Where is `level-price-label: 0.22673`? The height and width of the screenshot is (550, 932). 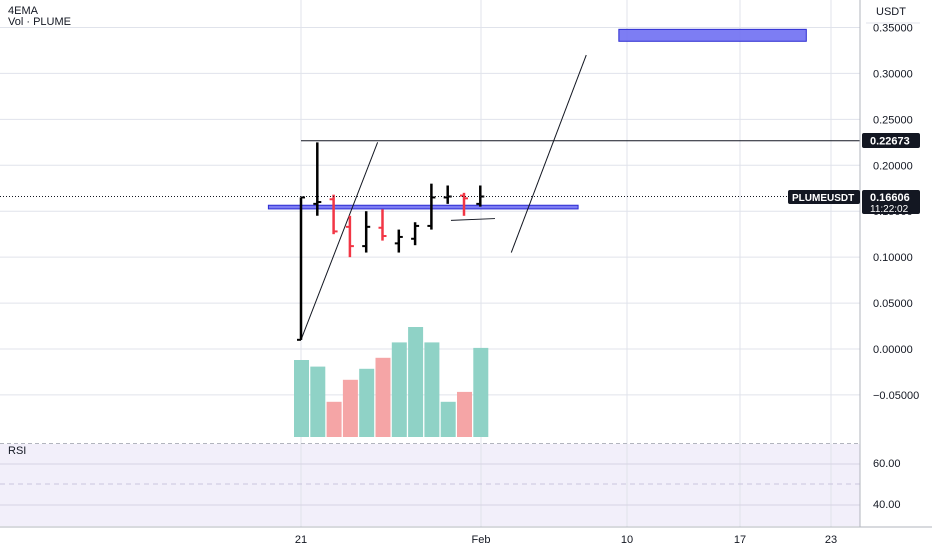 level-price-label: 0.22673 is located at coordinates (891, 140).